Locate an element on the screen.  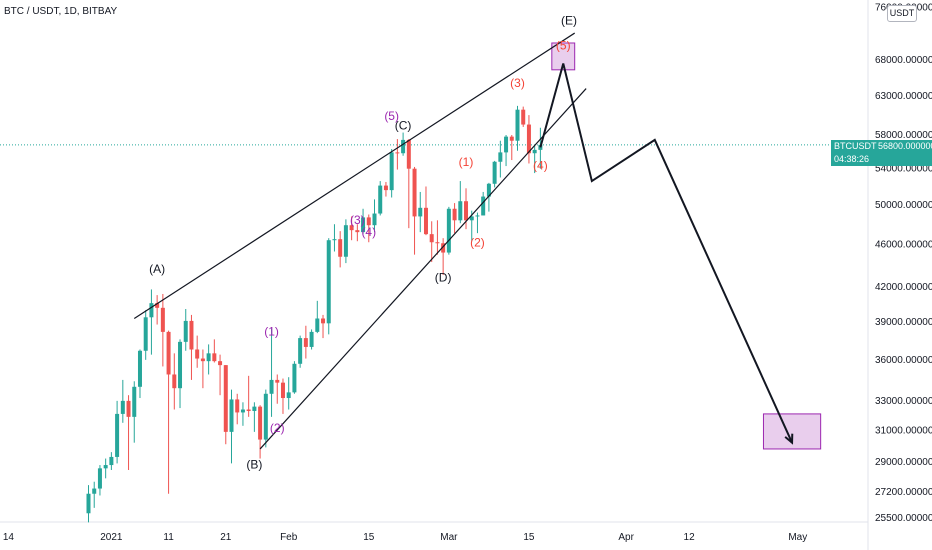
wave-label: (2) is located at coordinates (277, 428).